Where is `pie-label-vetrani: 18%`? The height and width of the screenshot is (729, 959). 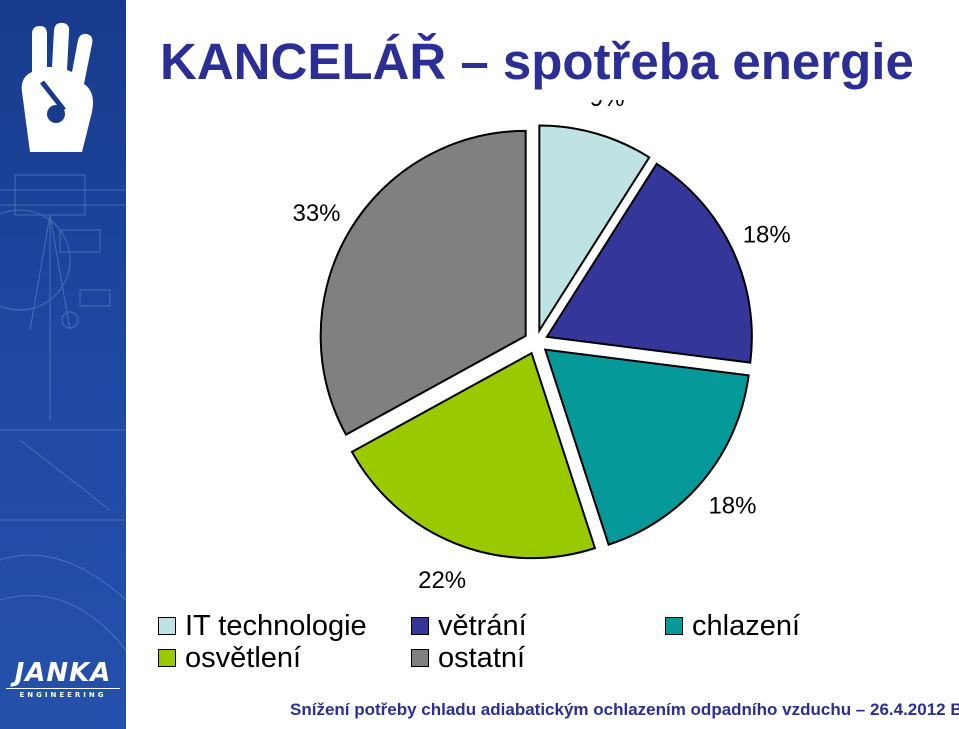
pie-label-vetrani: 18% is located at coordinates (767, 234).